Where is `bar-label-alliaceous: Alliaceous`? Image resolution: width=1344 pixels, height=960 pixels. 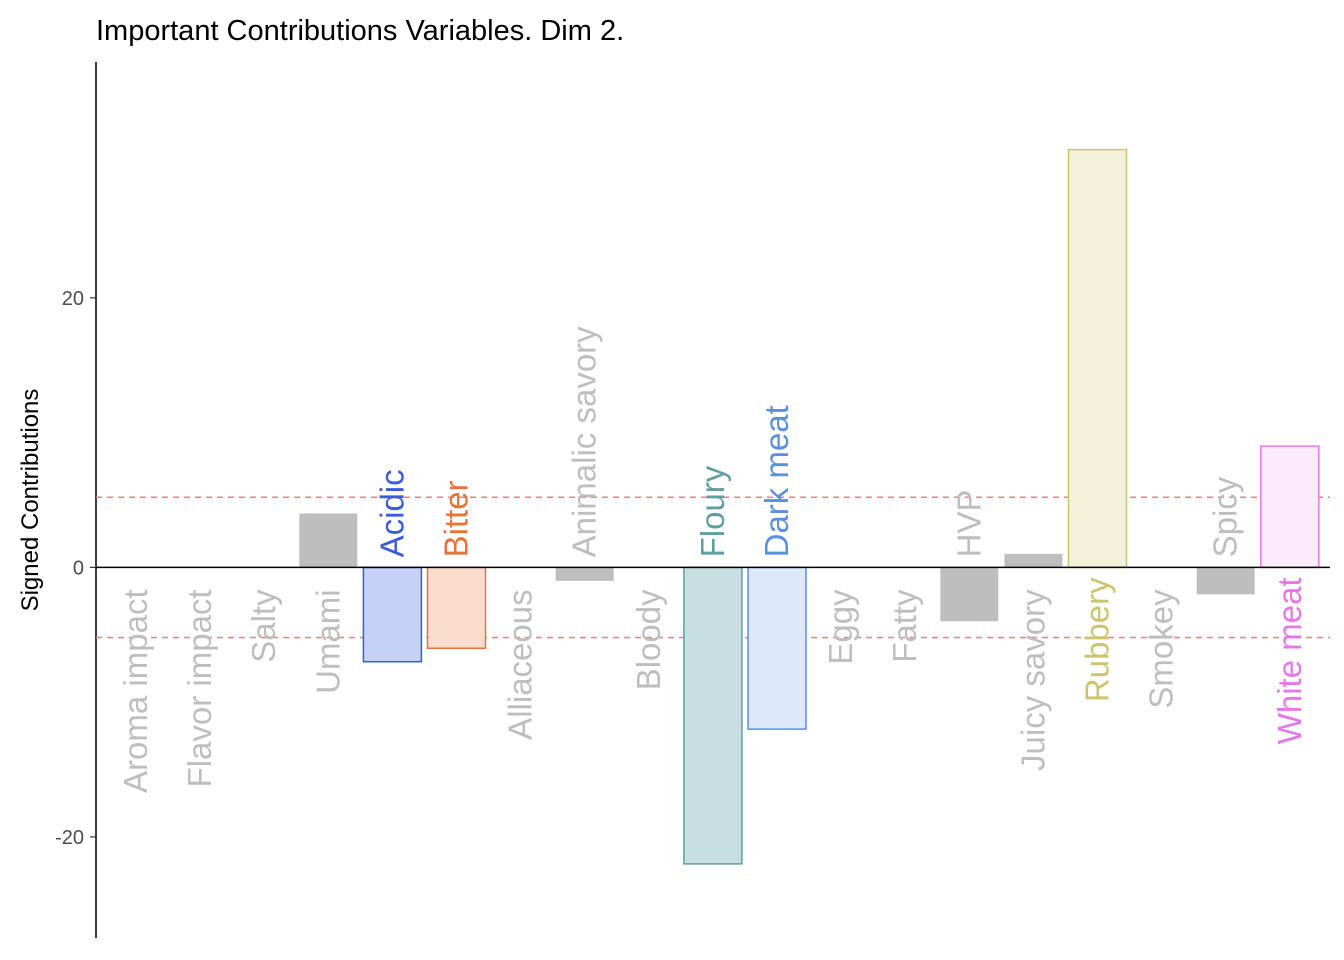
bar-label-alliaceous: Alliaceous is located at coordinates (520, 664).